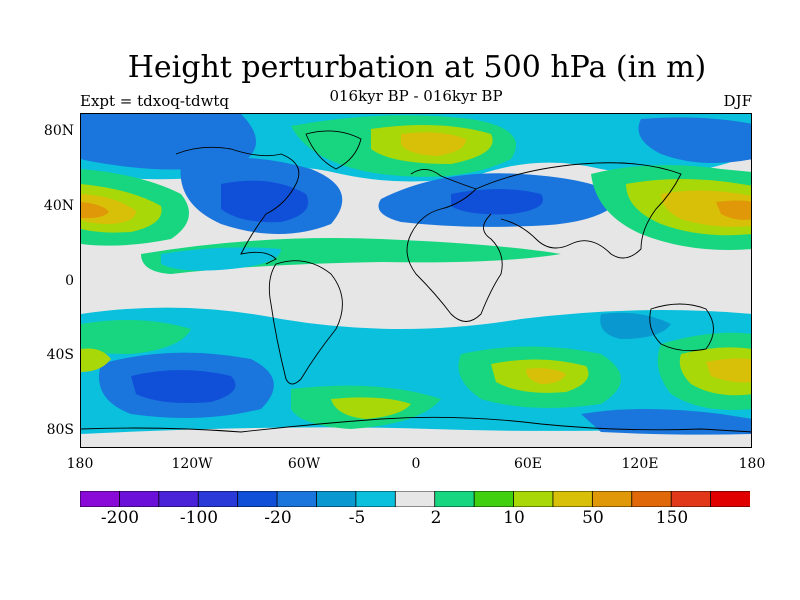 This screenshot has width=800, height=600. I want to click on colorbar-tick-label: 10, so click(514, 518).